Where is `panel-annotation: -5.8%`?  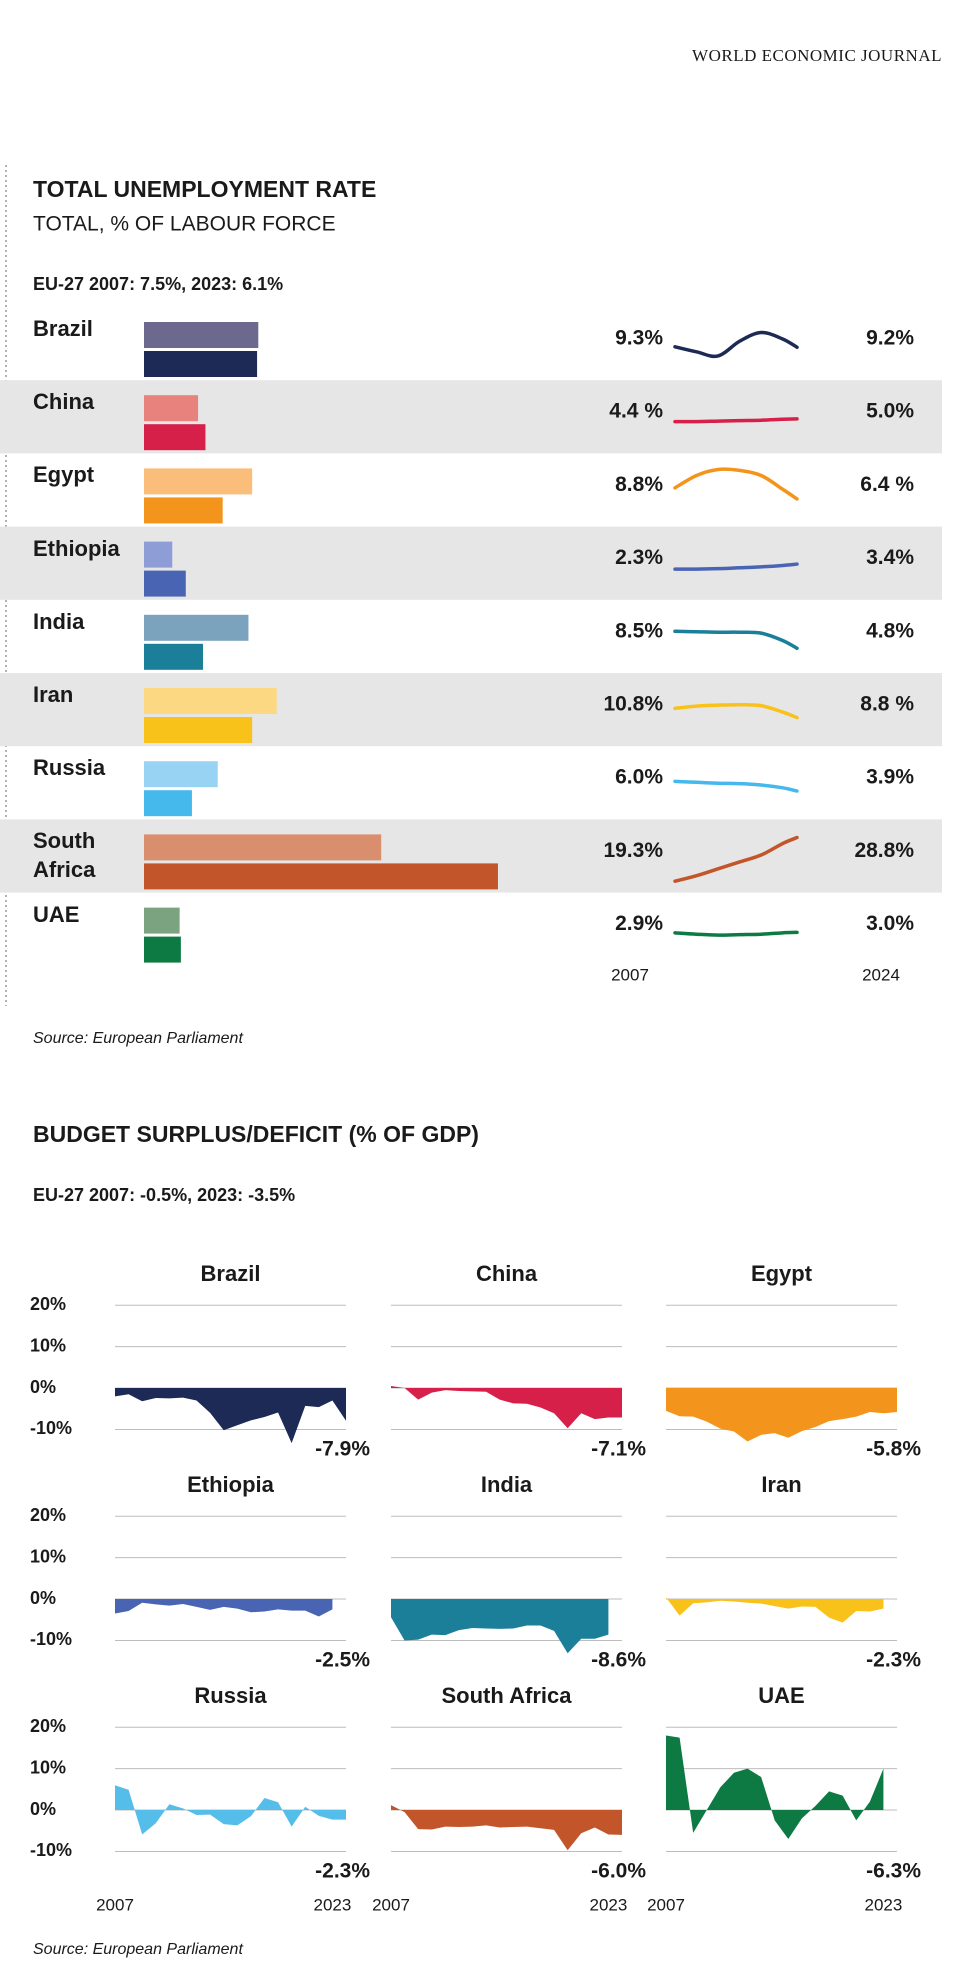 panel-annotation: -5.8% is located at coordinates (893, 1449).